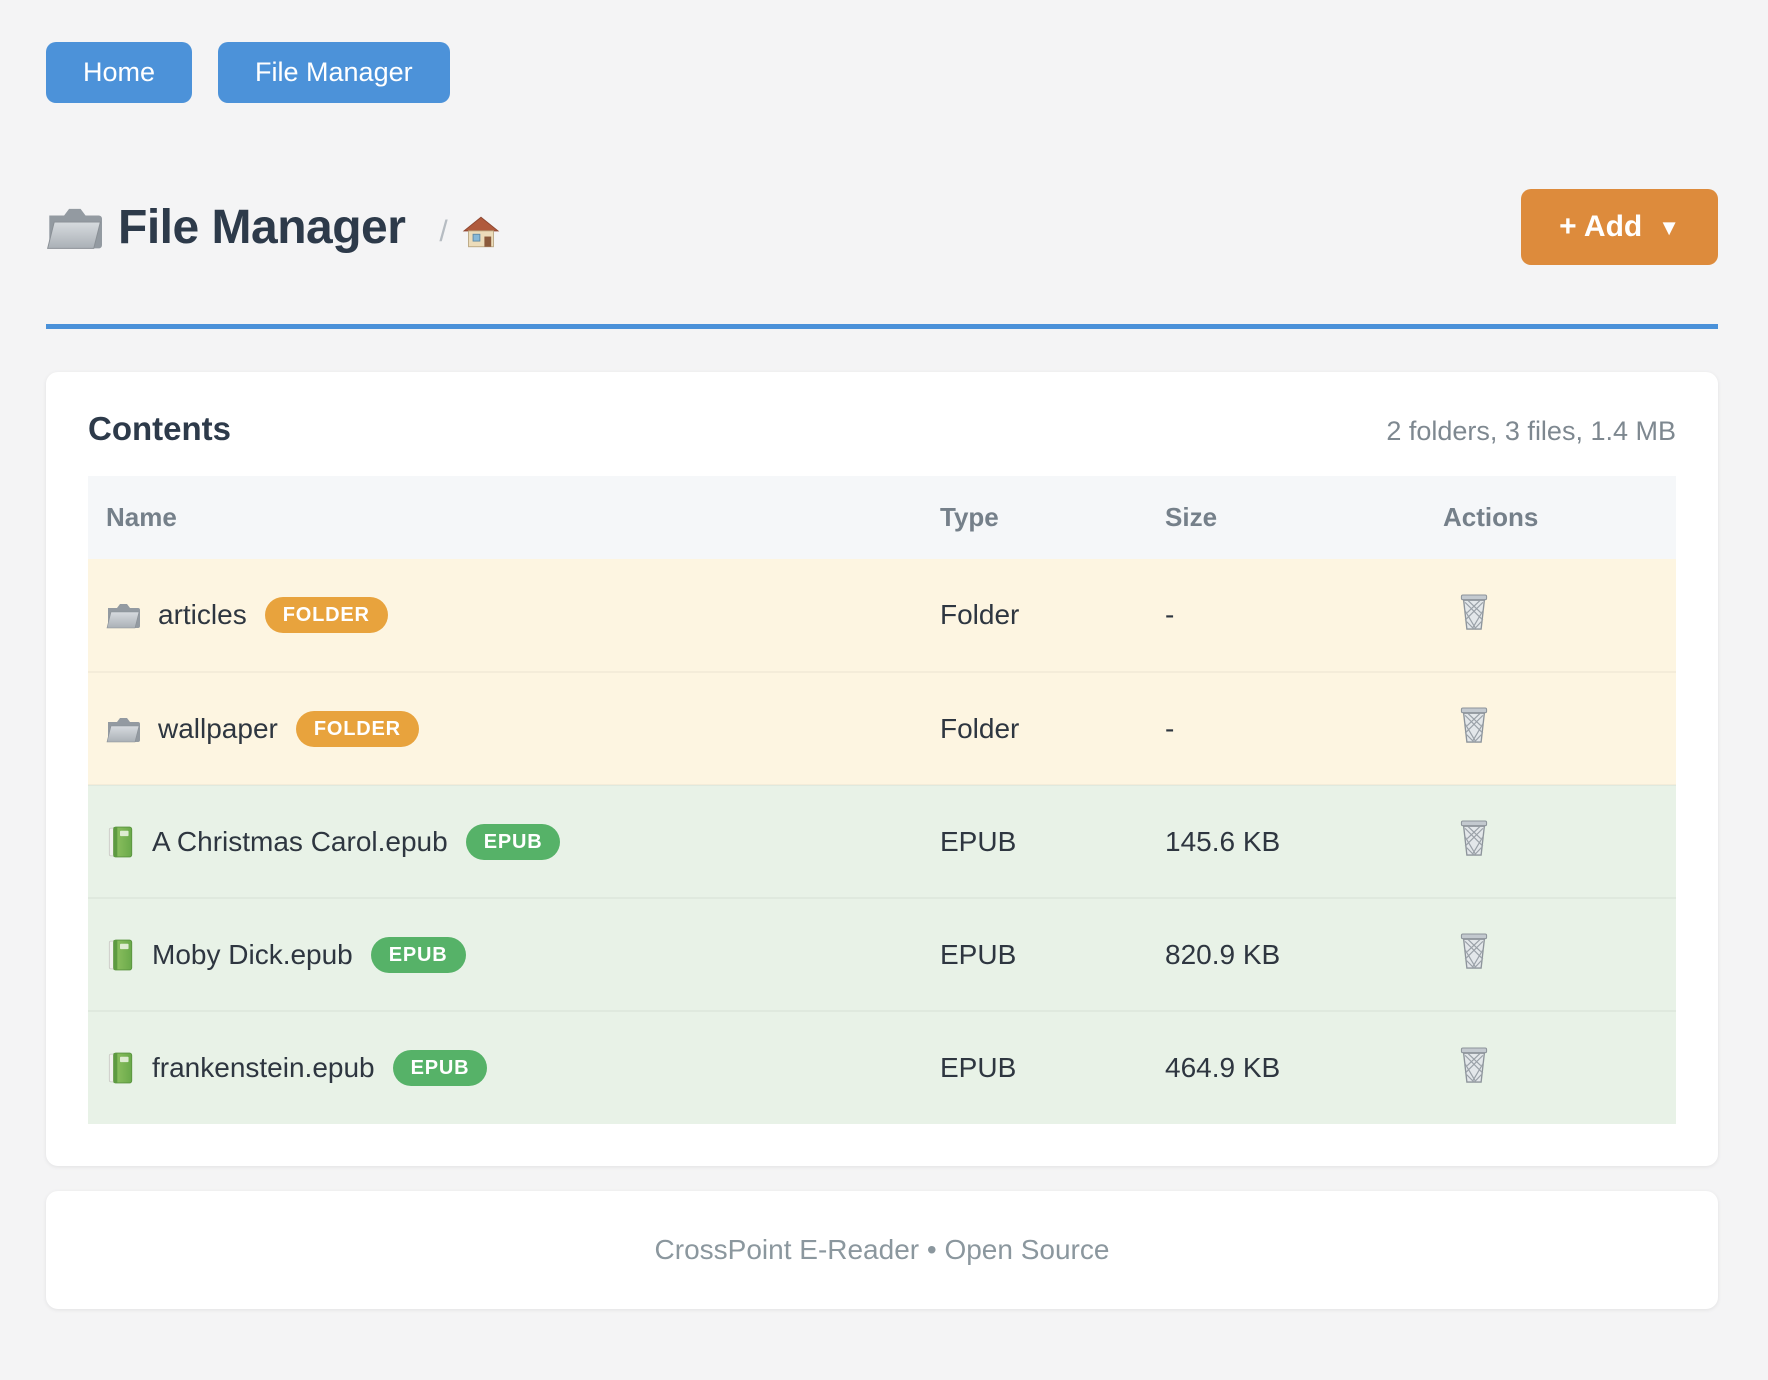 The height and width of the screenshot is (1380, 1768). Describe the element at coordinates (1304, 1067) in the screenshot. I see `file-size: 464.9 KB` at that location.